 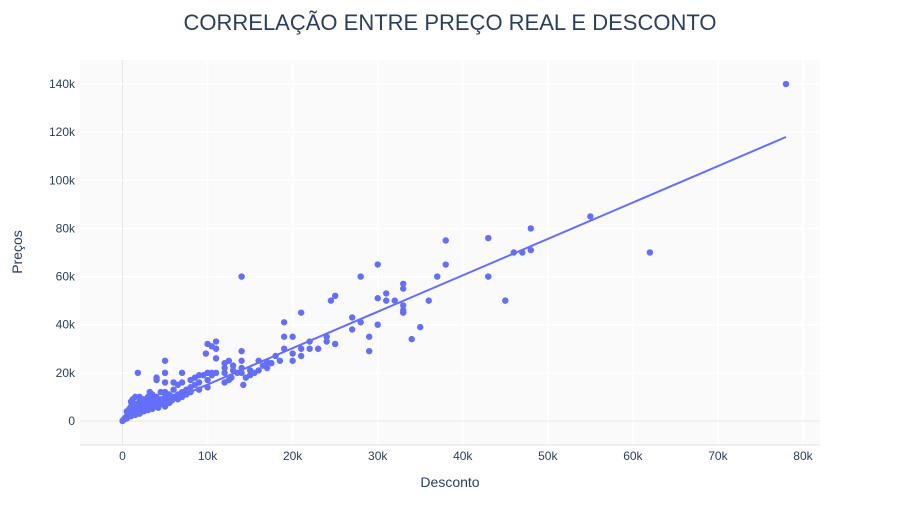 What do you see at coordinates (449, 482) in the screenshot?
I see `x-axis-label: Desconto` at bounding box center [449, 482].